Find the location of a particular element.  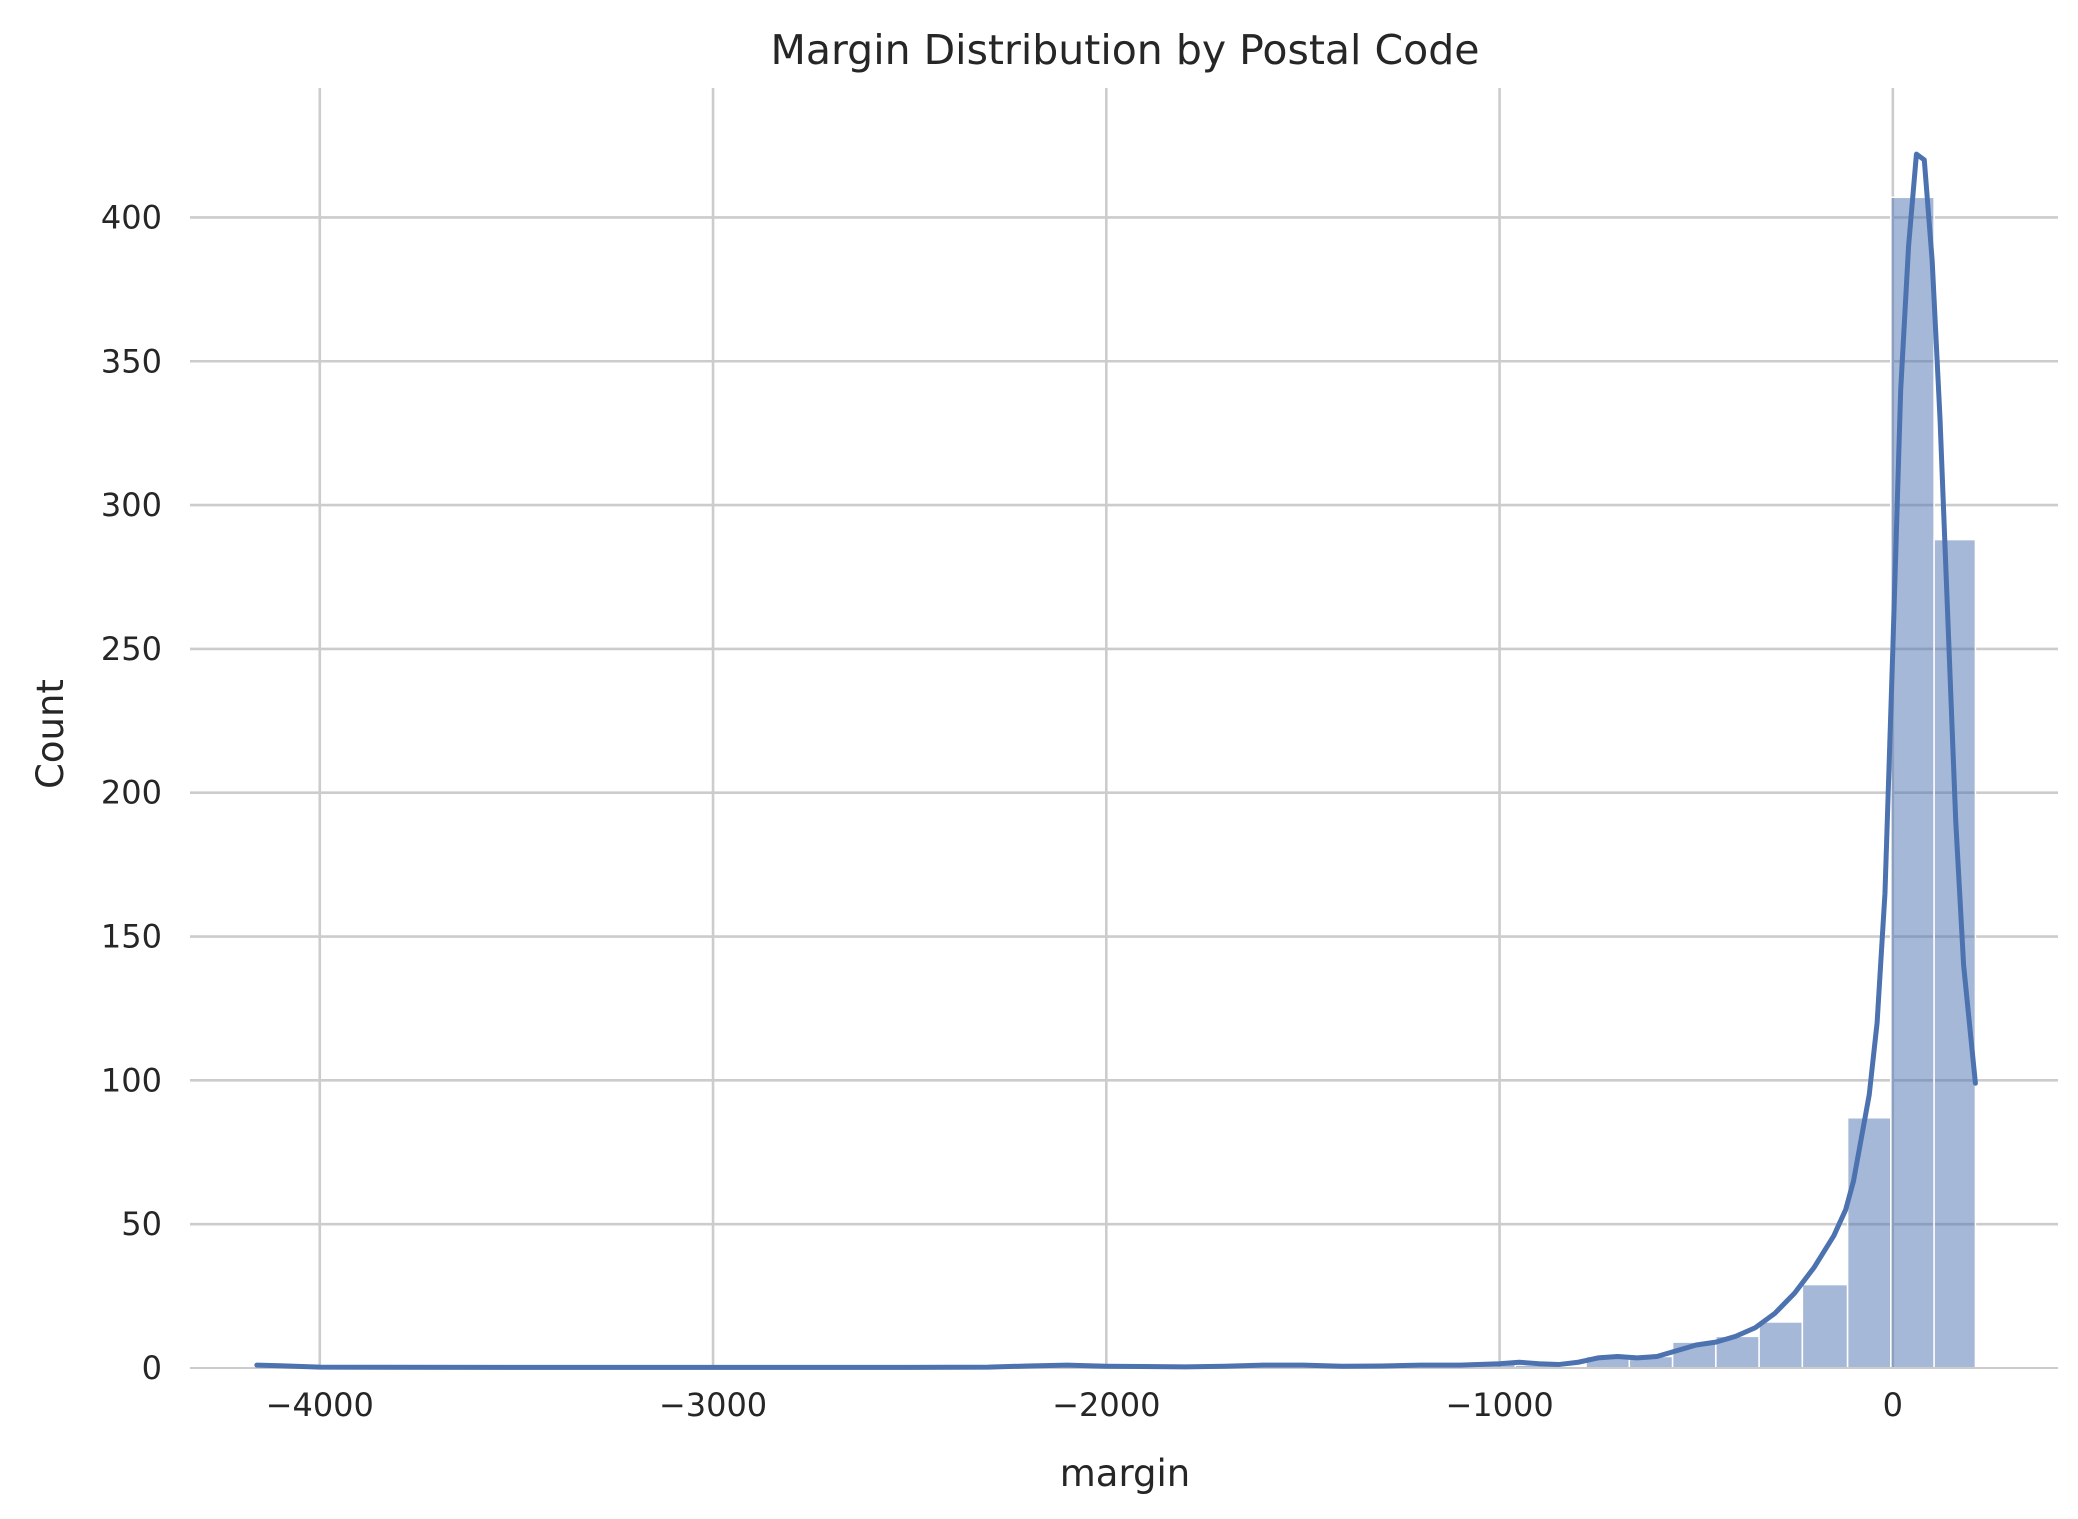

x-tick-label: −4000 is located at coordinates (320, 1405).